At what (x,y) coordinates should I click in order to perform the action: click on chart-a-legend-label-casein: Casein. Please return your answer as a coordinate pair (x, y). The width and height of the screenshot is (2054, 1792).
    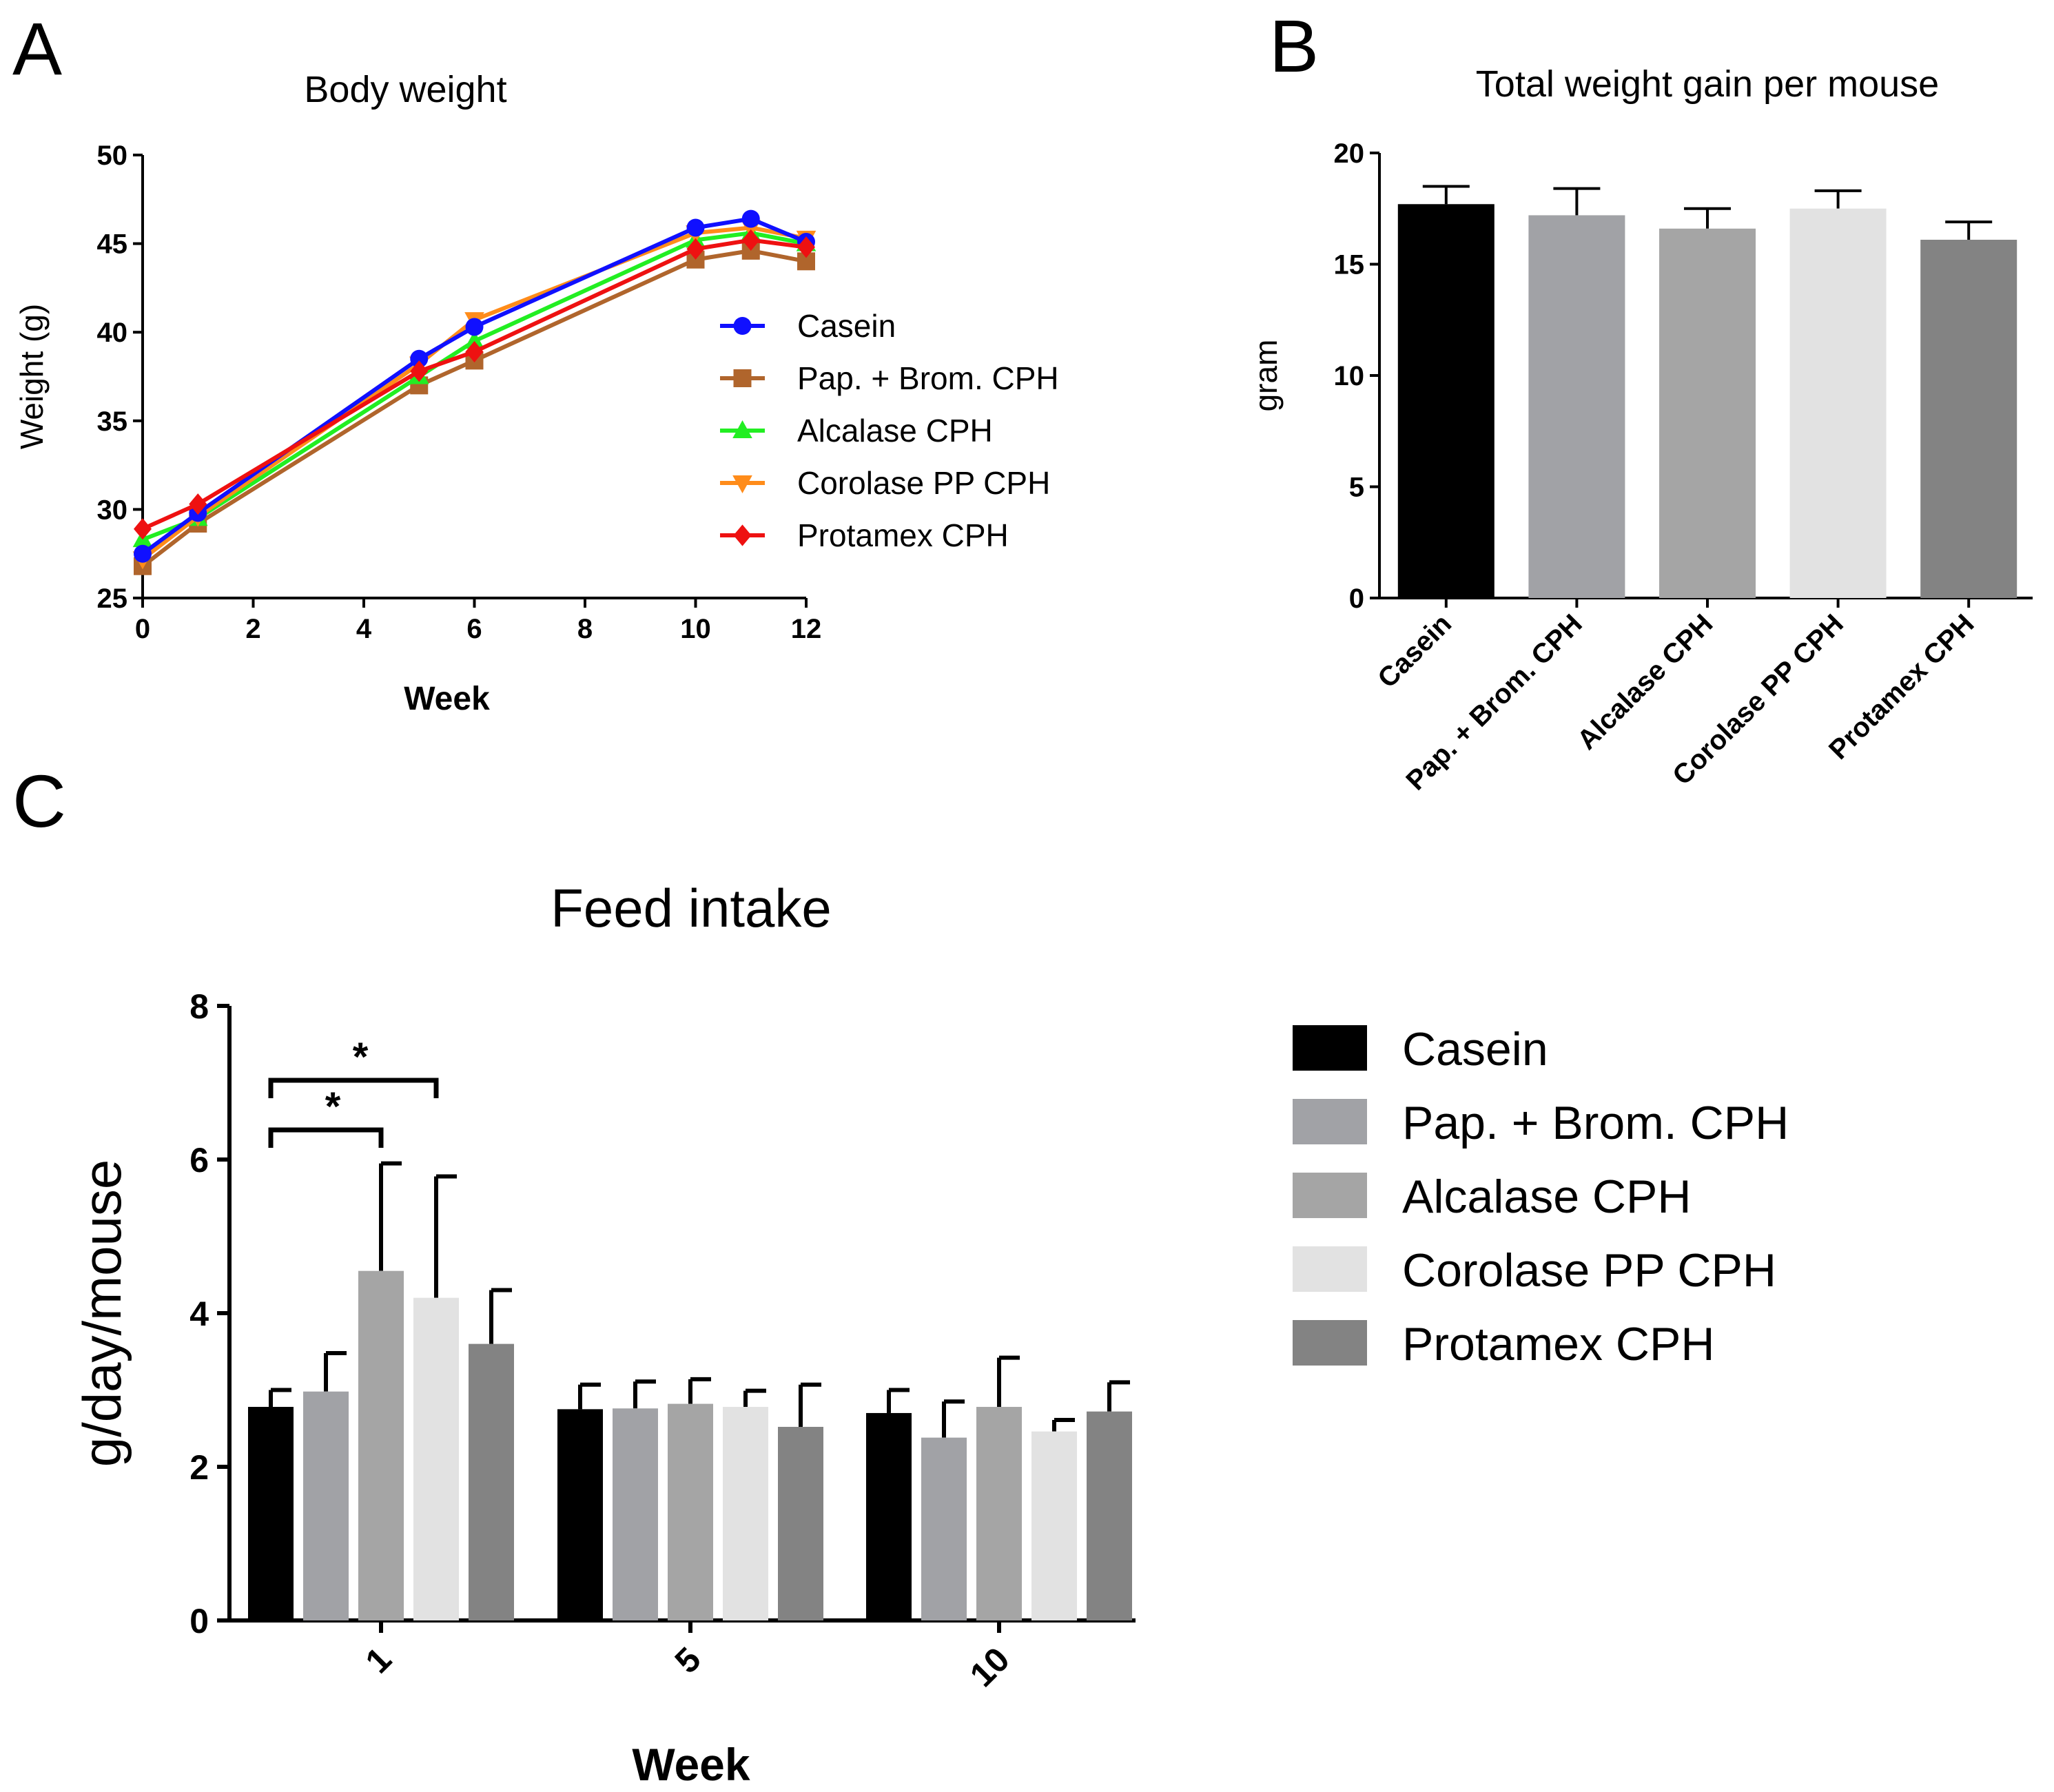
    Looking at the image, I should click on (846, 326).